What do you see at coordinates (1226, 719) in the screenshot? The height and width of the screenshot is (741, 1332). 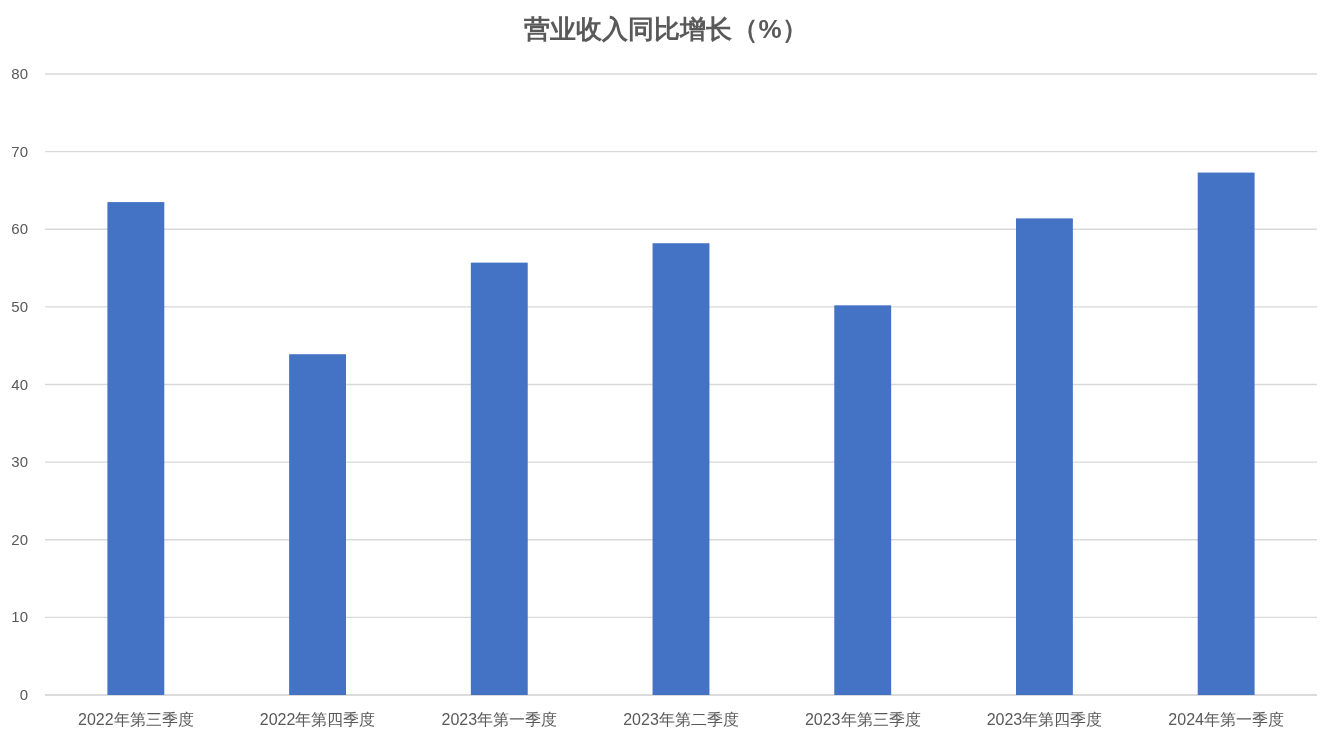 I see `x-tick-label: 2024年第一季度` at bounding box center [1226, 719].